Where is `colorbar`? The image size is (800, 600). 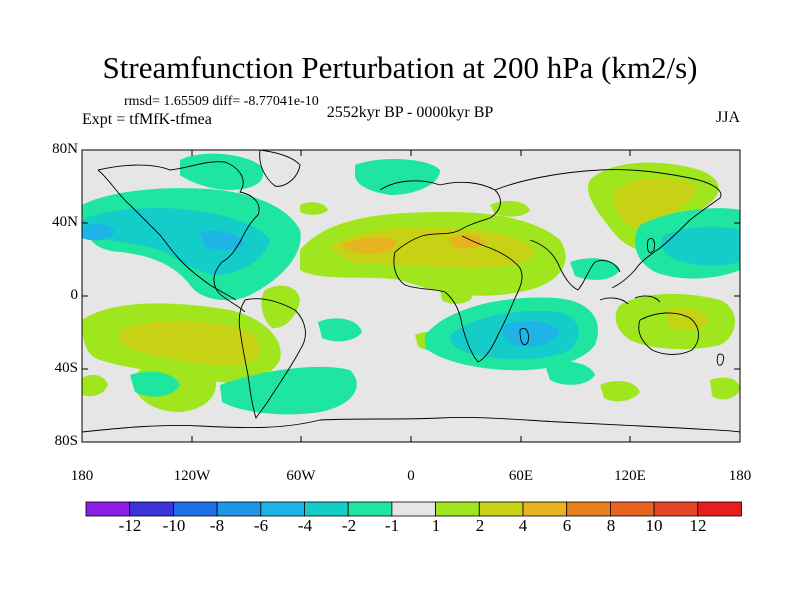 colorbar is located at coordinates (413, 509).